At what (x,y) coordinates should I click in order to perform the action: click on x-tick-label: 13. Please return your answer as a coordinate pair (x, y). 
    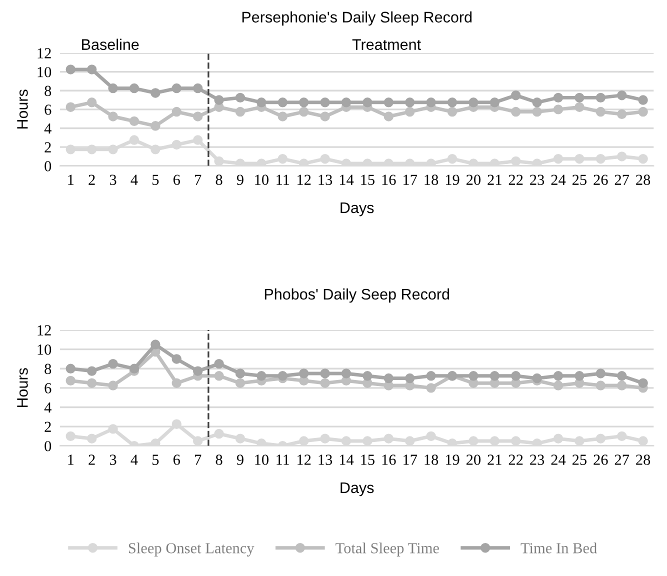
    Looking at the image, I should click on (325, 179).